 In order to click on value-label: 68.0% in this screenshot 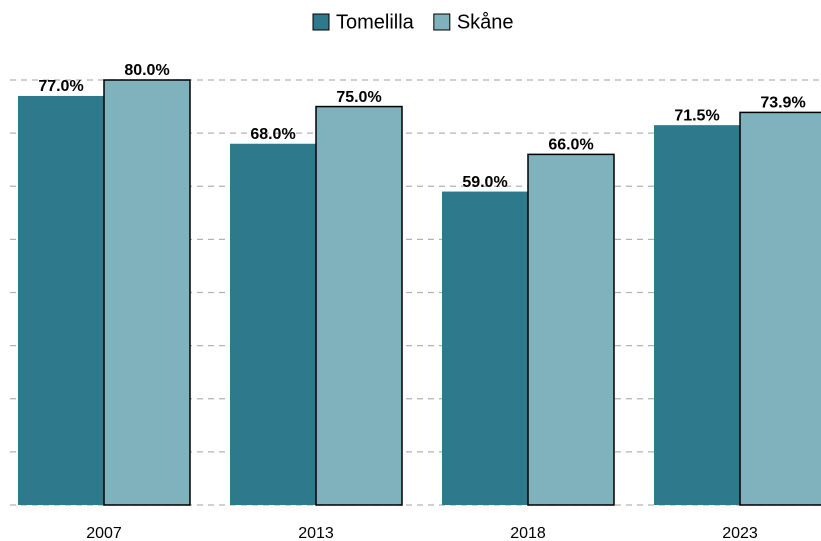, I will do `click(272, 134)`.